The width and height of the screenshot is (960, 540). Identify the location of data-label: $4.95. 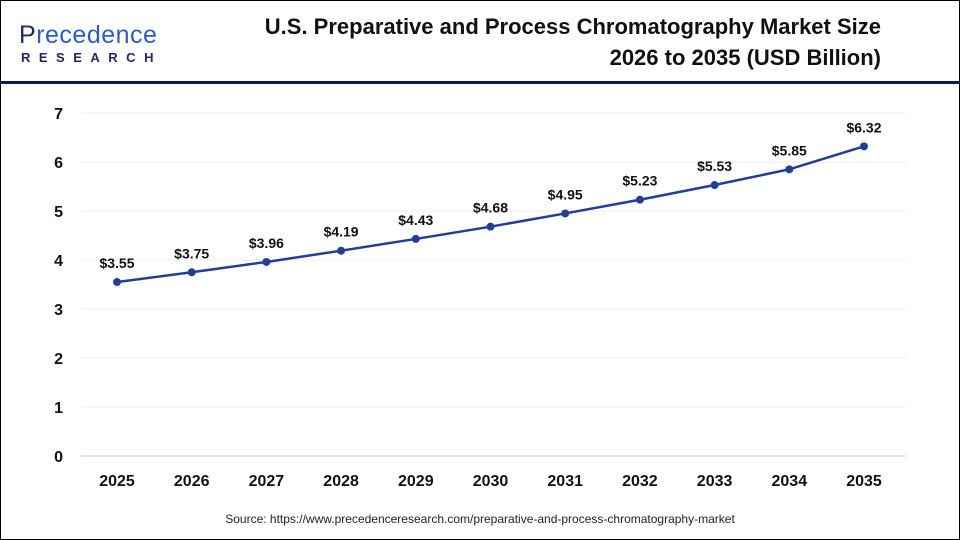
(565, 194).